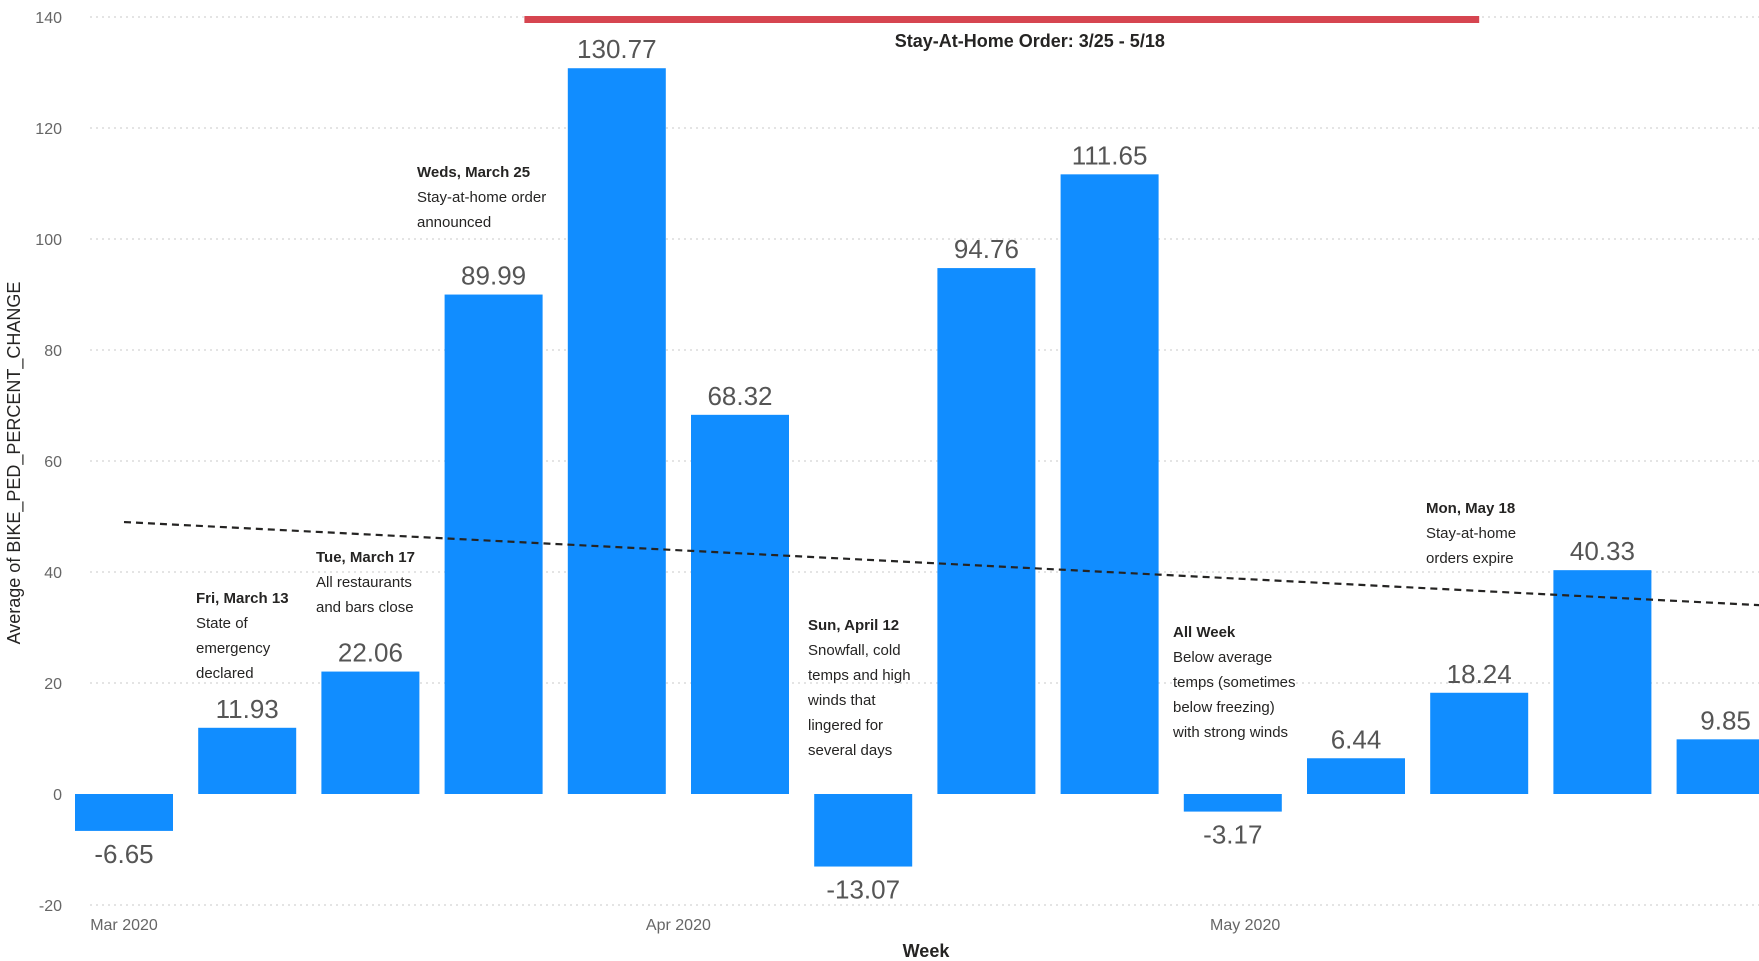 The image size is (1759, 961). I want to click on data-label: -13.07, so click(863, 890).